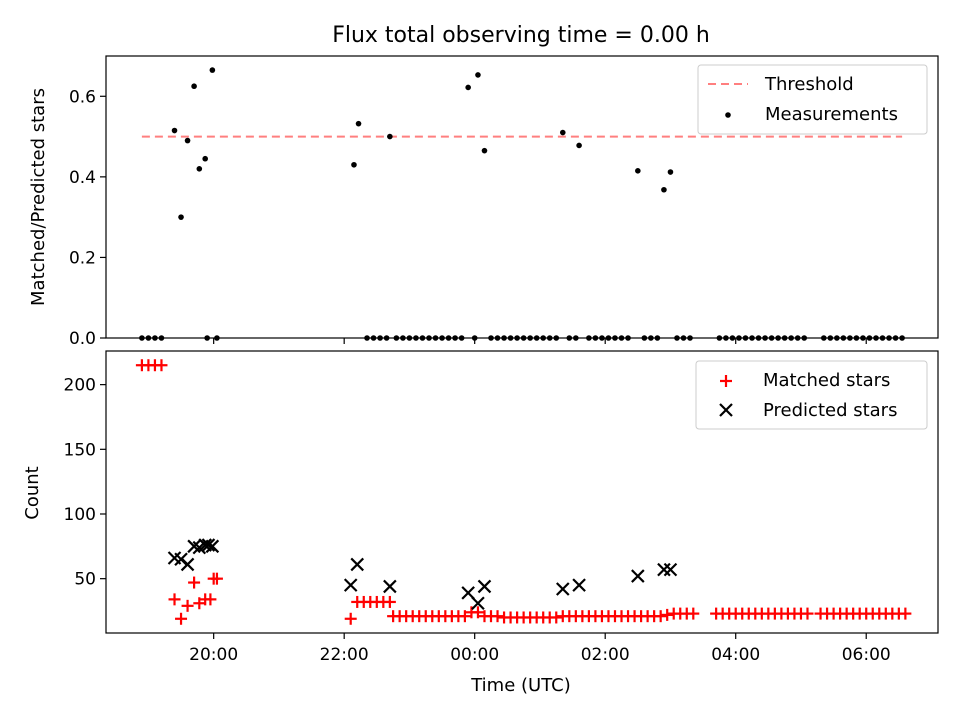  What do you see at coordinates (82, 97) in the screenshot?
I see `y-tick-label: 0.6` at bounding box center [82, 97].